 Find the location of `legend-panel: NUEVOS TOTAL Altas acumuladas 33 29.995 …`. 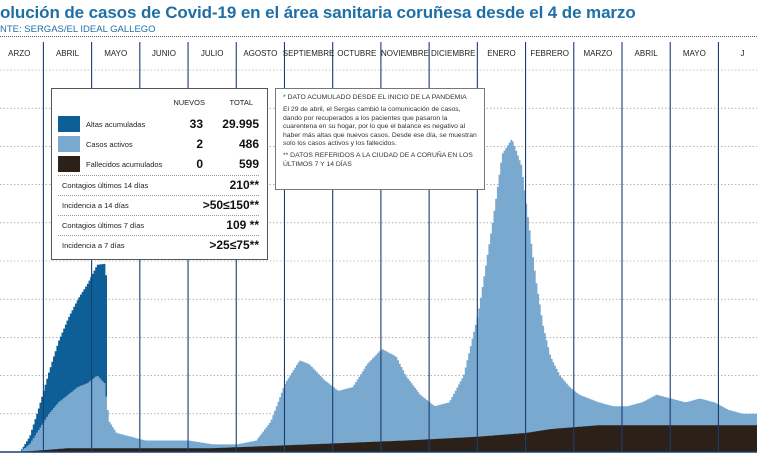

legend-panel: NUEVOS TOTAL Altas acumuladas 33 29.995 … is located at coordinates (159, 174).